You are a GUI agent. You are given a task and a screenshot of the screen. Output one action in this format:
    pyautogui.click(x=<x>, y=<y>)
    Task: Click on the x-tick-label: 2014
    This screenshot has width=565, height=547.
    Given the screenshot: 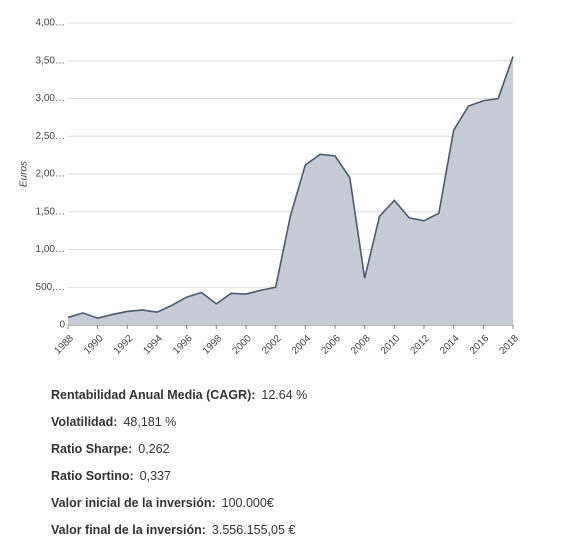 What is the action you would take?
    pyautogui.click(x=450, y=345)
    